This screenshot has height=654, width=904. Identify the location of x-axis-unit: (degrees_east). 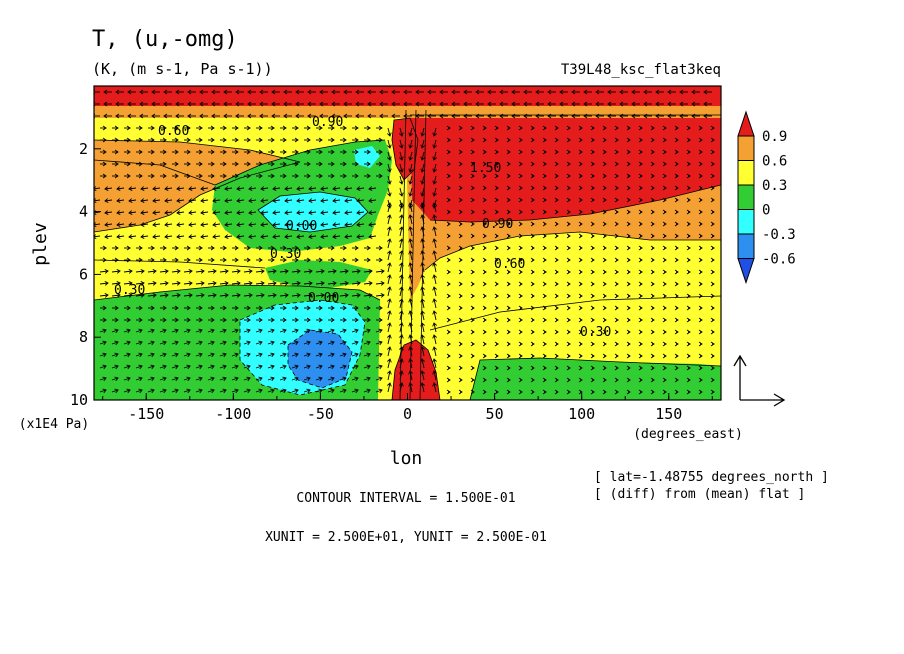
(688, 434).